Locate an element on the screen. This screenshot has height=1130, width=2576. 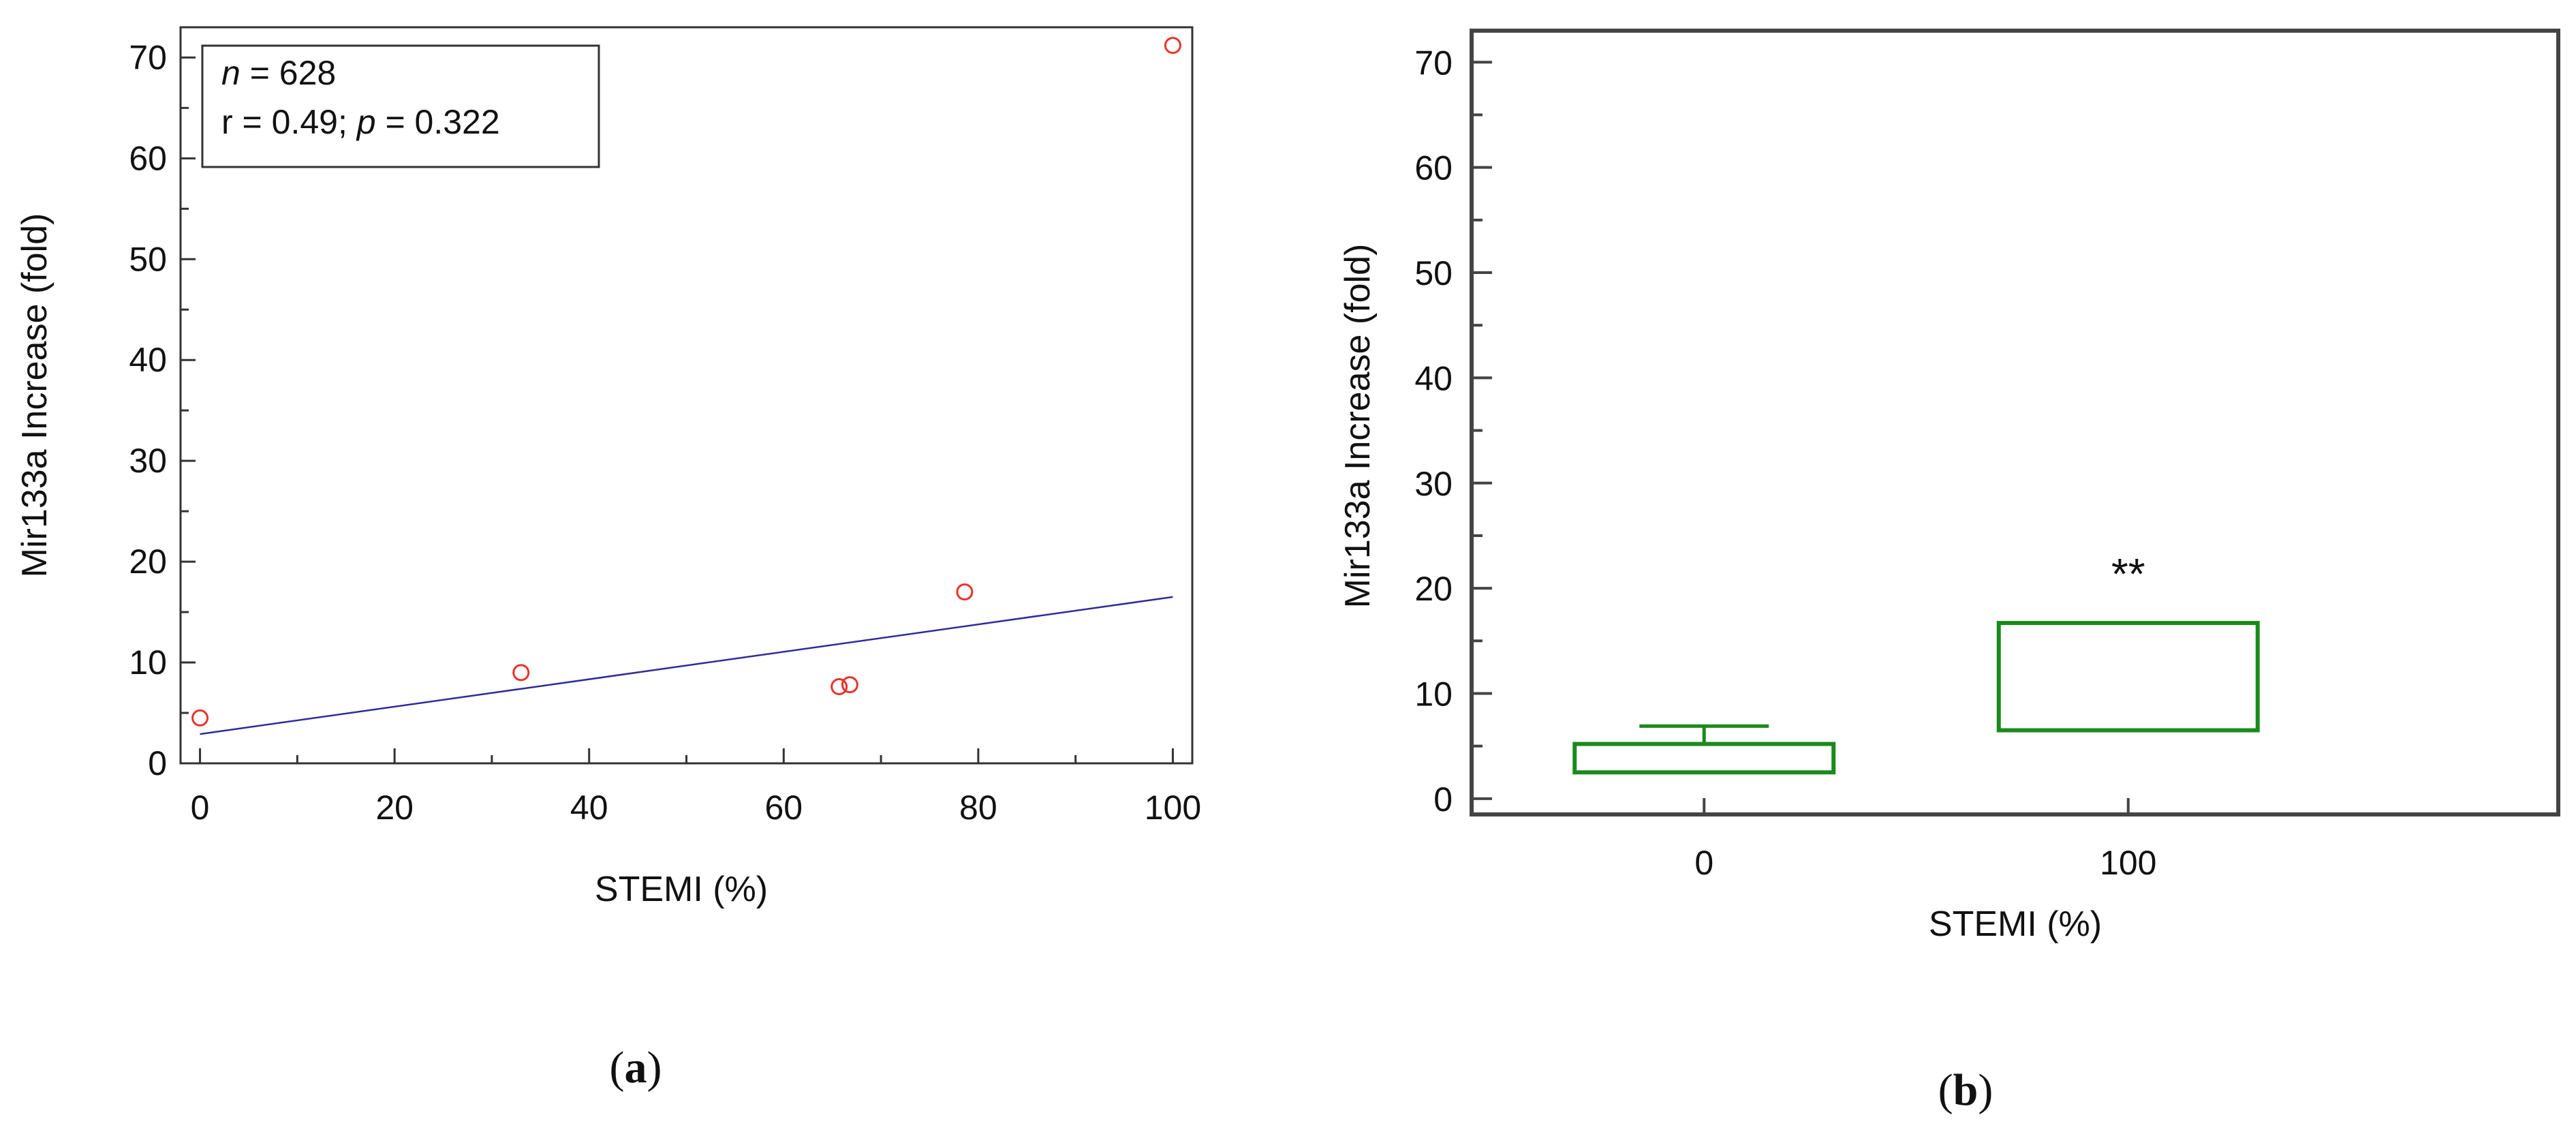
significance-marker: ** is located at coordinates (2128, 573).